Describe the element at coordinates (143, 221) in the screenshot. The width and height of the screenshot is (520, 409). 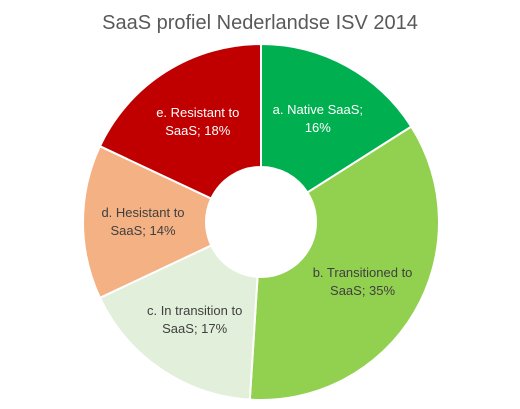
I see `data-label: d. Hesistant to SaaS; 14%` at that location.